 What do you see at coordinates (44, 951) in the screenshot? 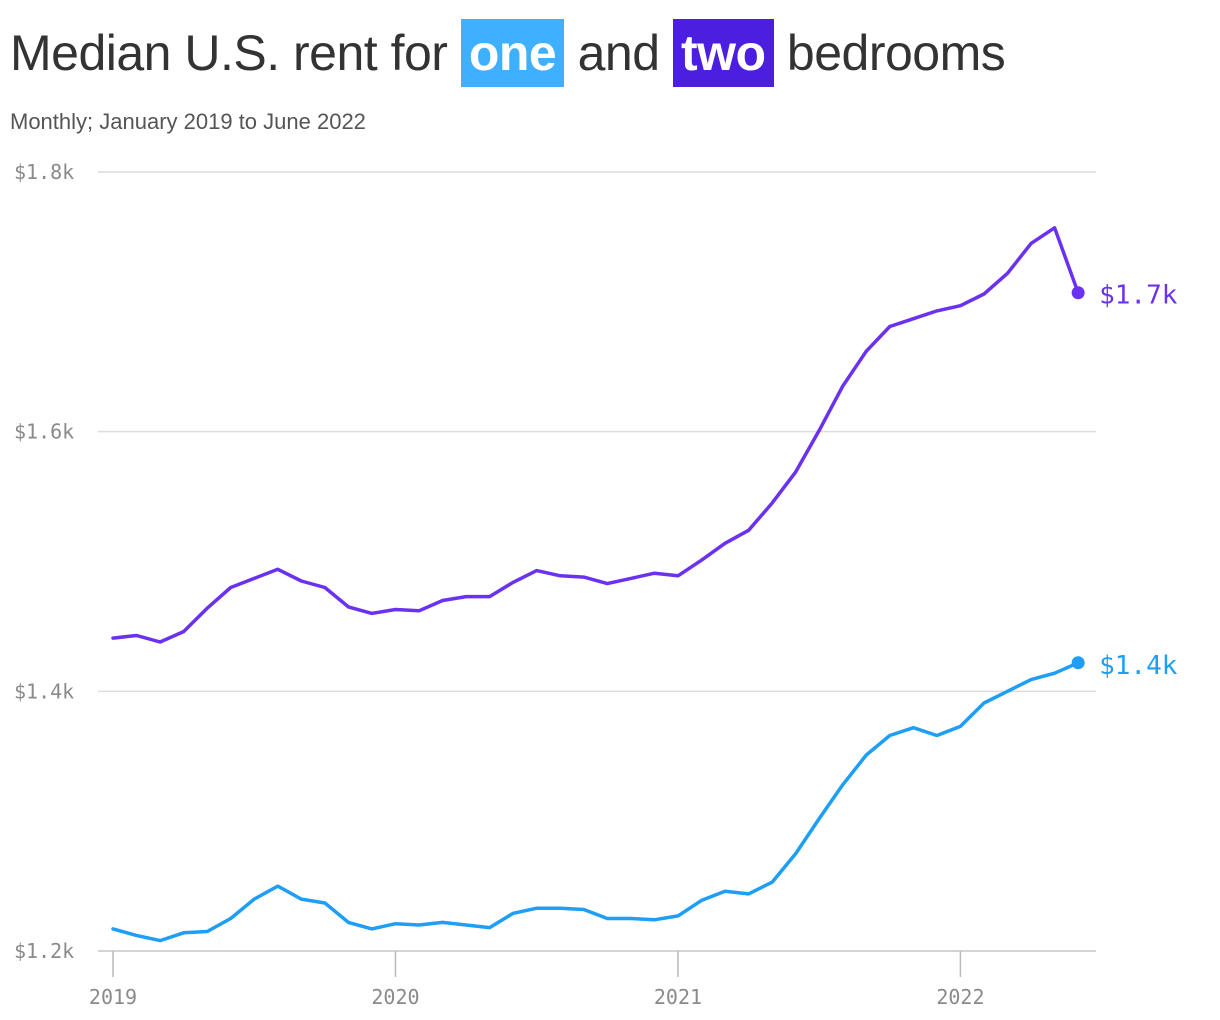
I see `y-tick-label: $1.2k` at bounding box center [44, 951].